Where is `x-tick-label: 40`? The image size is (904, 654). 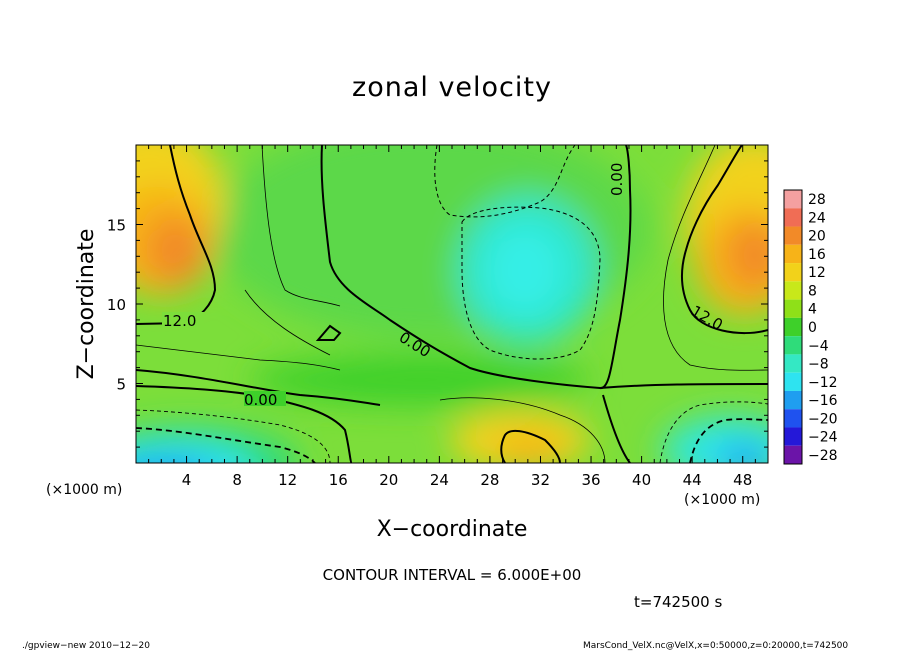
x-tick-label: 40 is located at coordinates (641, 480).